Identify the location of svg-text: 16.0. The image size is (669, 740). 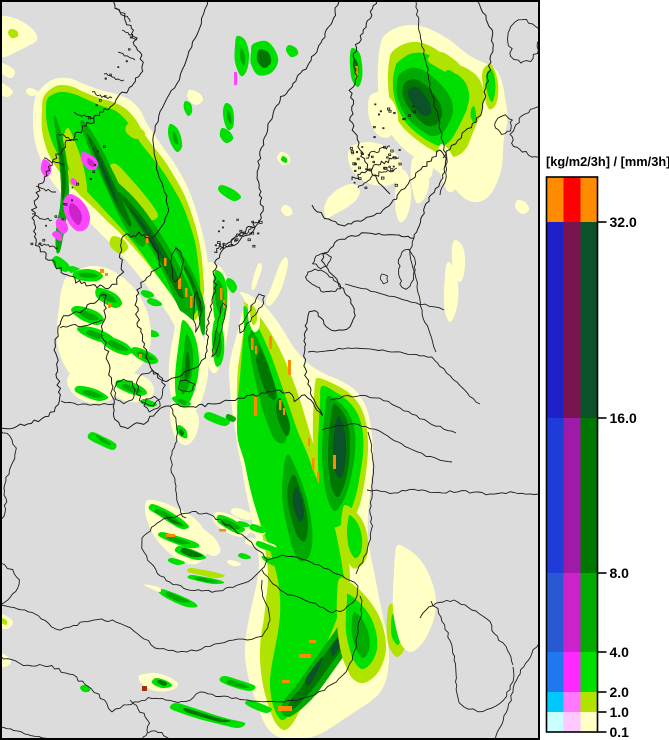
(623, 418).